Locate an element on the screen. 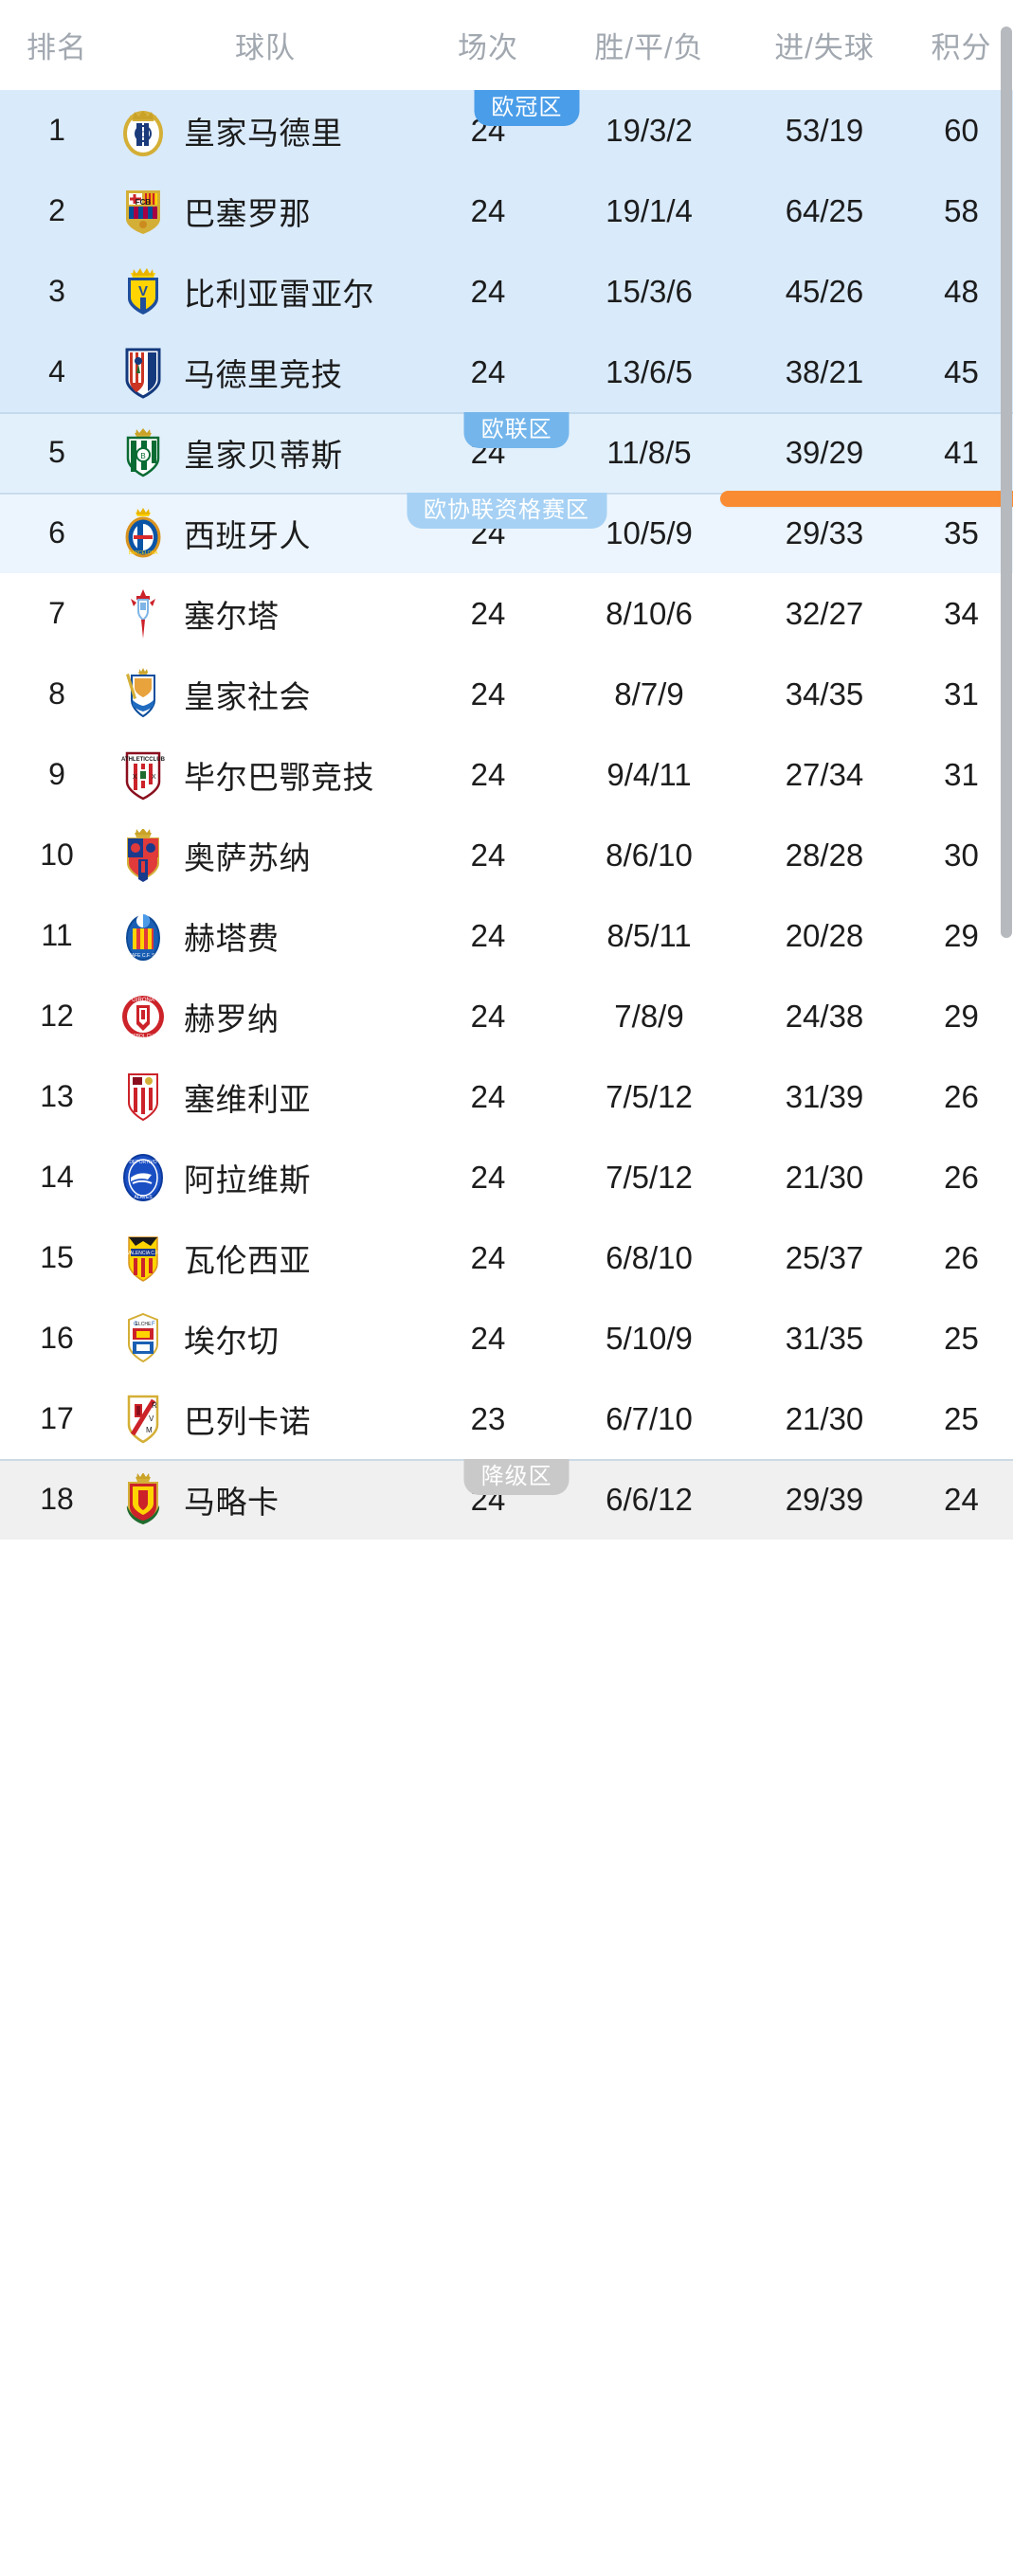 The width and height of the screenshot is (1013, 2576). zone-badge: 欧冠区 is located at coordinates (527, 108).